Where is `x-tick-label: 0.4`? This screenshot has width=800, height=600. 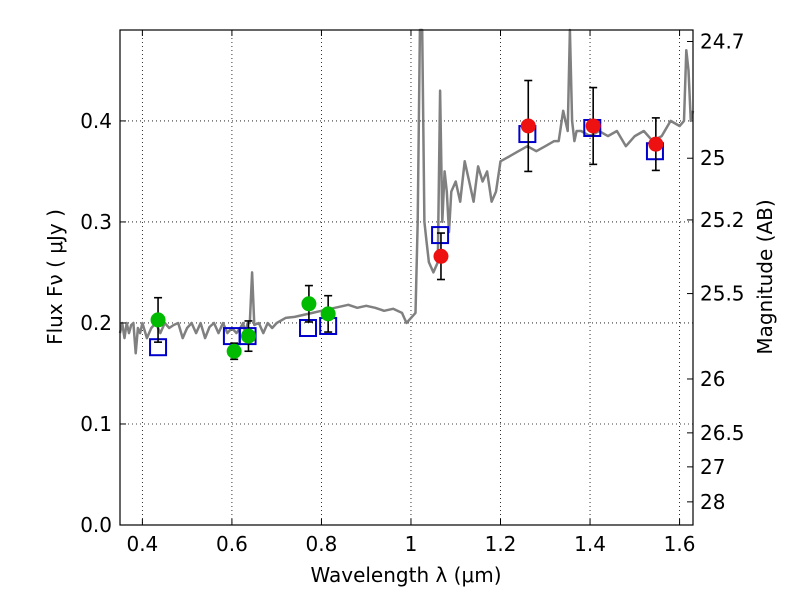
x-tick-label: 0.4 is located at coordinates (142, 544).